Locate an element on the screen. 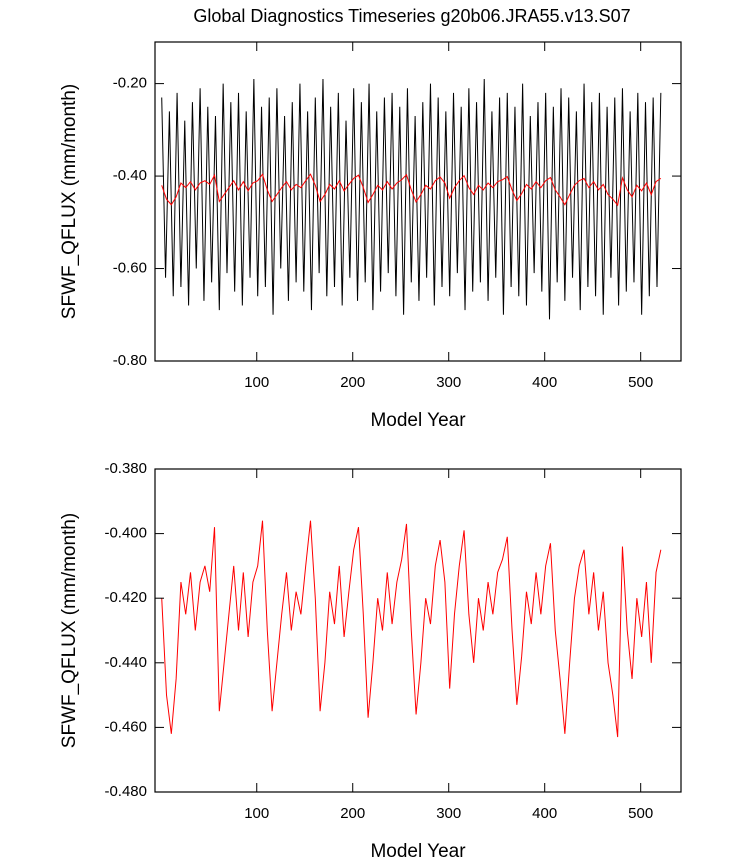  y-tick-label: -0.60 is located at coordinates (130, 268).